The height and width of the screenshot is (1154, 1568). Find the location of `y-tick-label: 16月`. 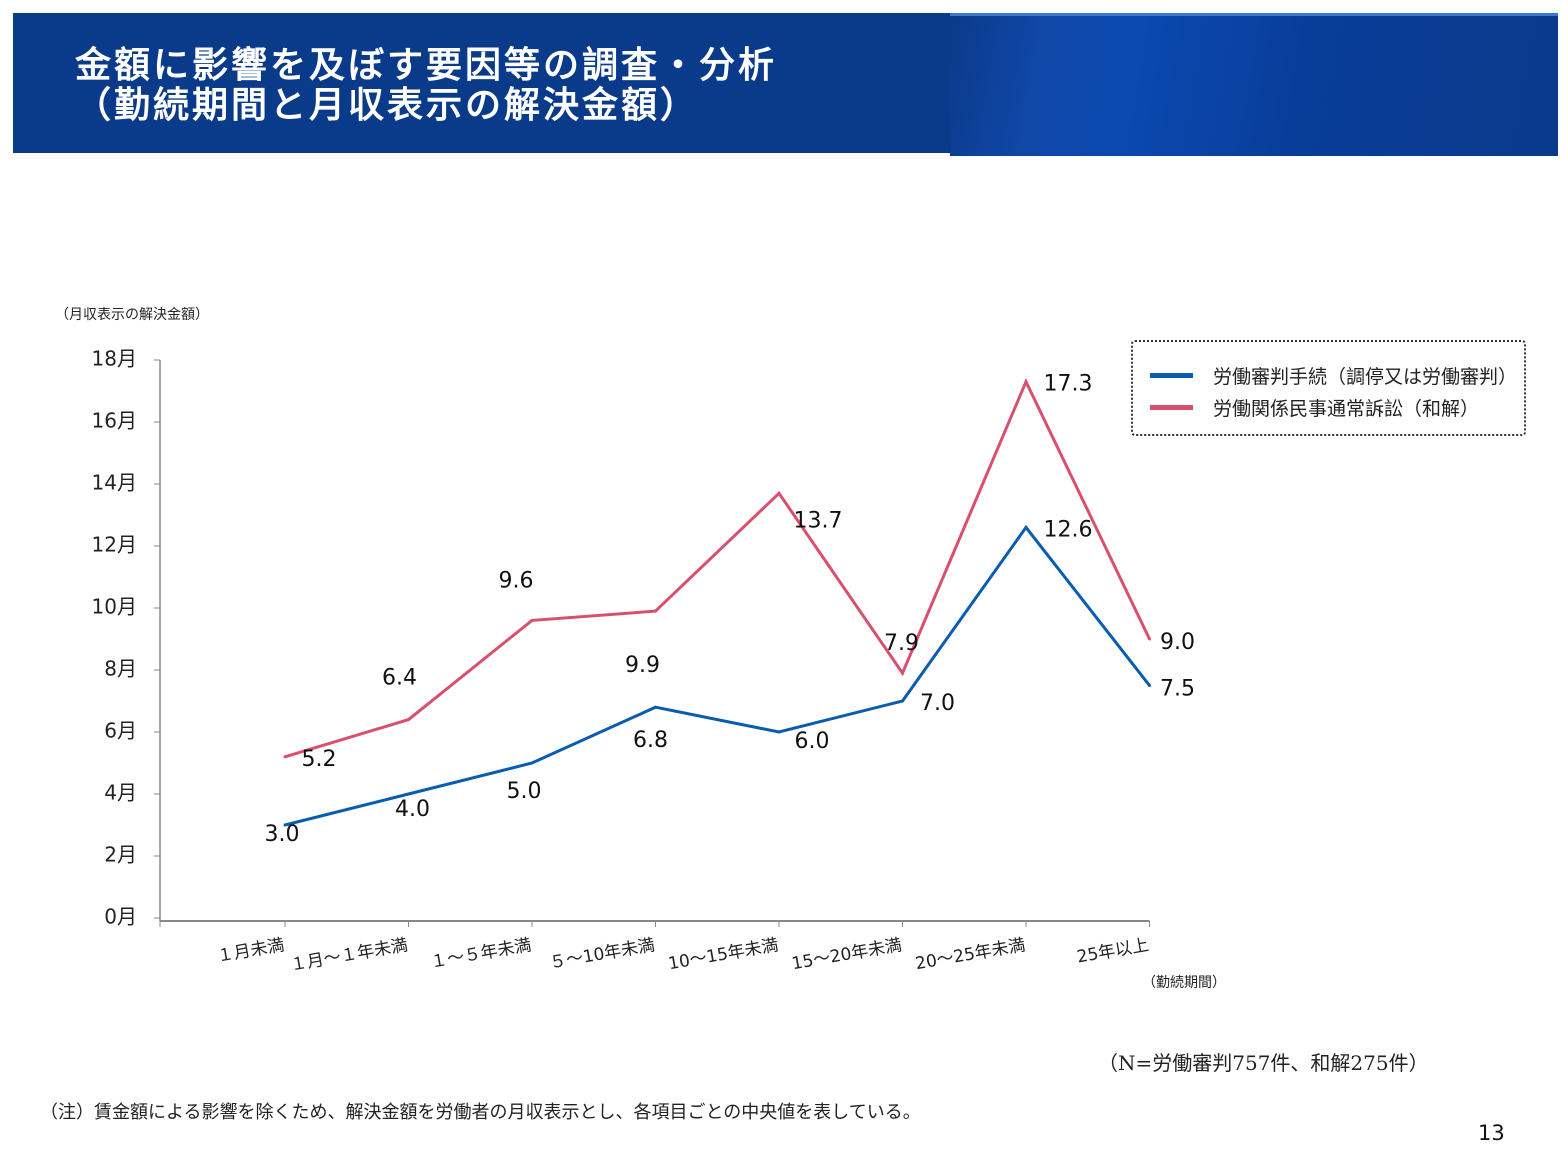

y-tick-label: 16月 is located at coordinates (114, 421).